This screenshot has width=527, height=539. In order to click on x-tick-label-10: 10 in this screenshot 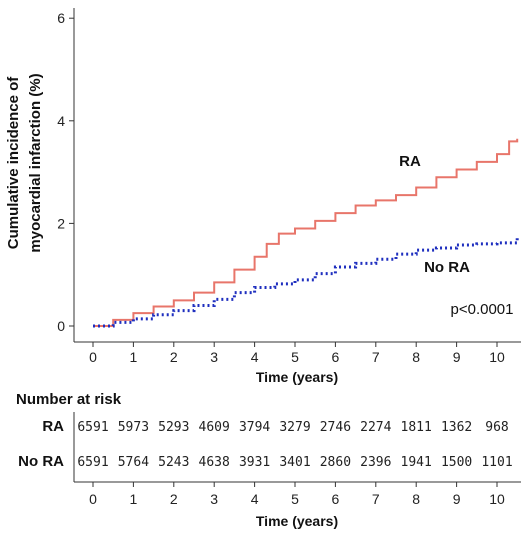, I will do `click(497, 357)`.